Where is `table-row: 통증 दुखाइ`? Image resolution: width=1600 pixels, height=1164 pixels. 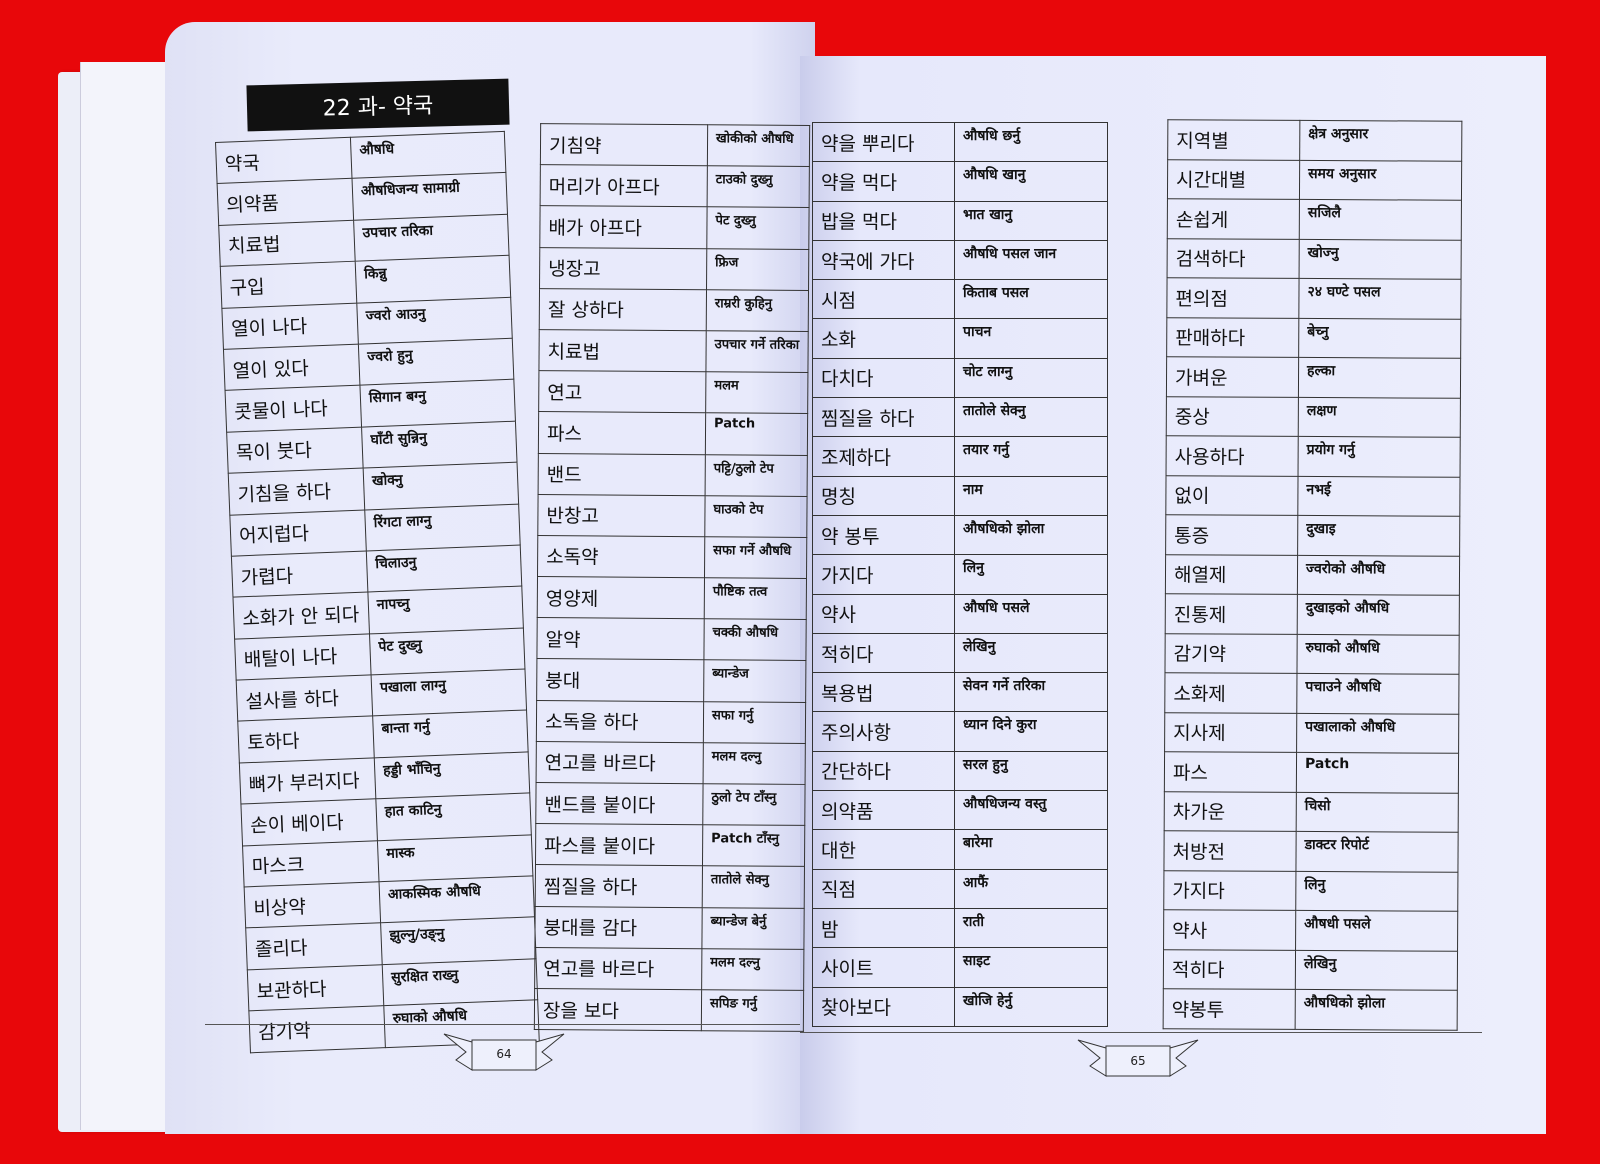 table-row: 통증 दुखाइ is located at coordinates (1312, 535).